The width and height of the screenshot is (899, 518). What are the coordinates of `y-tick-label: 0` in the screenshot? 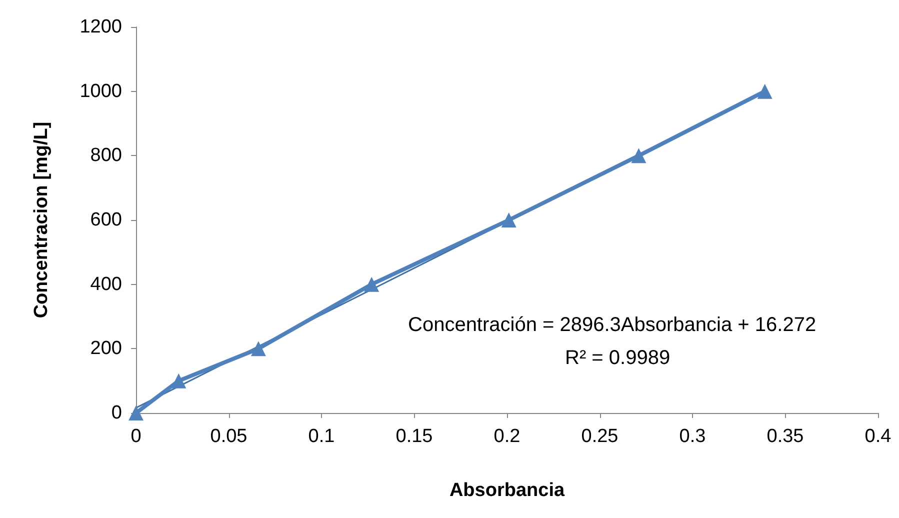 It's located at (116, 413).